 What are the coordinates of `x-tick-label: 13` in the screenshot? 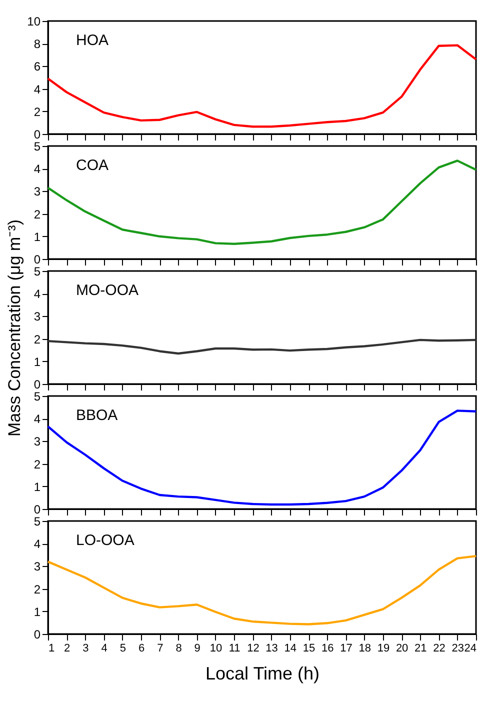 It's located at (272, 648).